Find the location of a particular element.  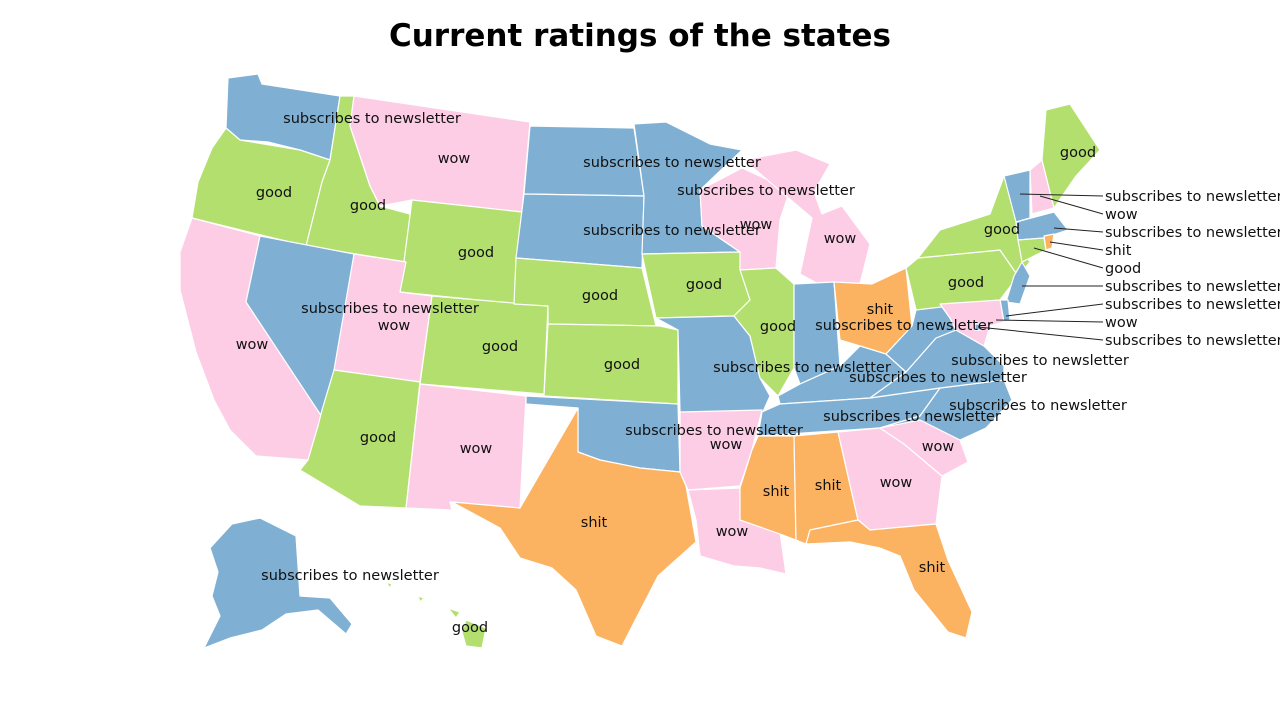

state-label-ut: wow is located at coordinates (394, 326).